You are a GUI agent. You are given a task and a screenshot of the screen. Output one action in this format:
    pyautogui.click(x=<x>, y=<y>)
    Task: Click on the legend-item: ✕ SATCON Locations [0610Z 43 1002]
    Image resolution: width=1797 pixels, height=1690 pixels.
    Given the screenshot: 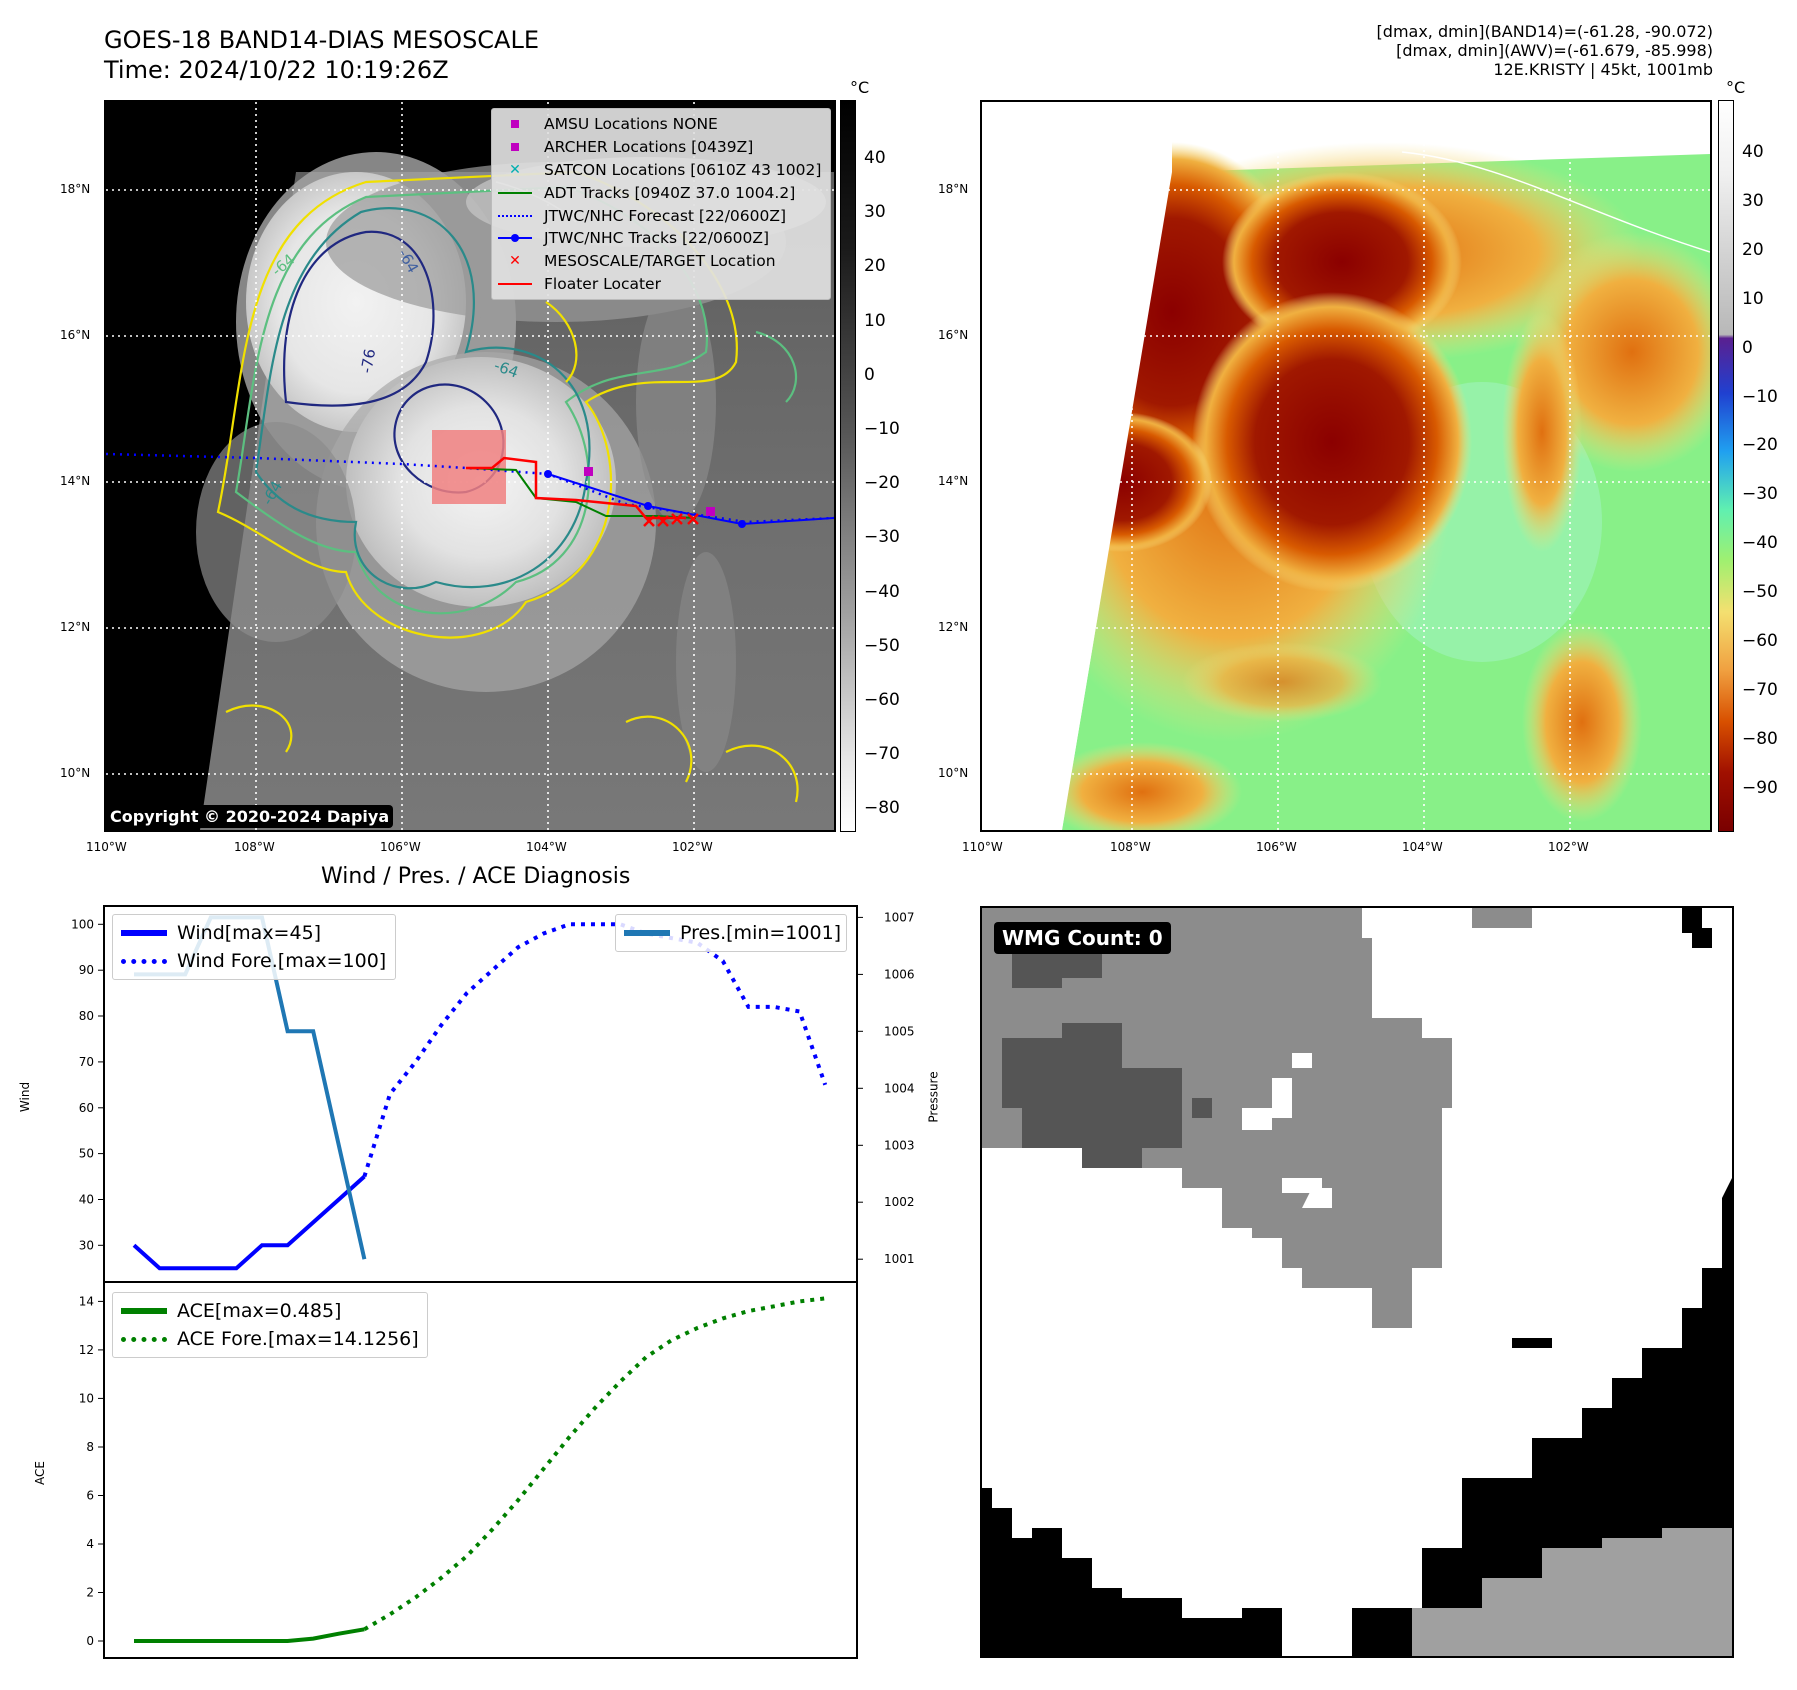 What is the action you would take?
    pyautogui.click(x=661, y=170)
    